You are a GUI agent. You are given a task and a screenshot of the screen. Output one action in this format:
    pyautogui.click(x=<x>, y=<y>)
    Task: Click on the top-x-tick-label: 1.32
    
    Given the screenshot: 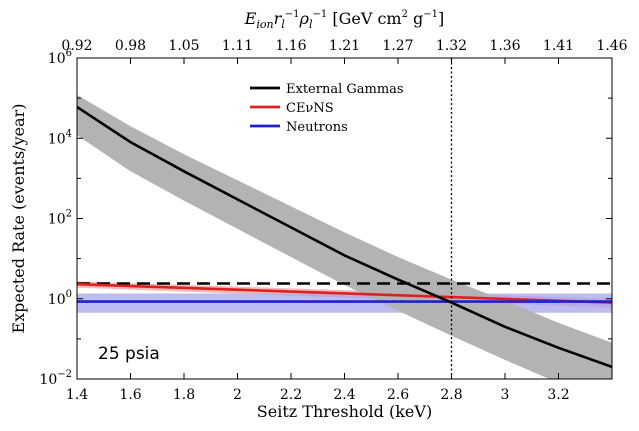 What is the action you would take?
    pyautogui.click(x=451, y=46)
    